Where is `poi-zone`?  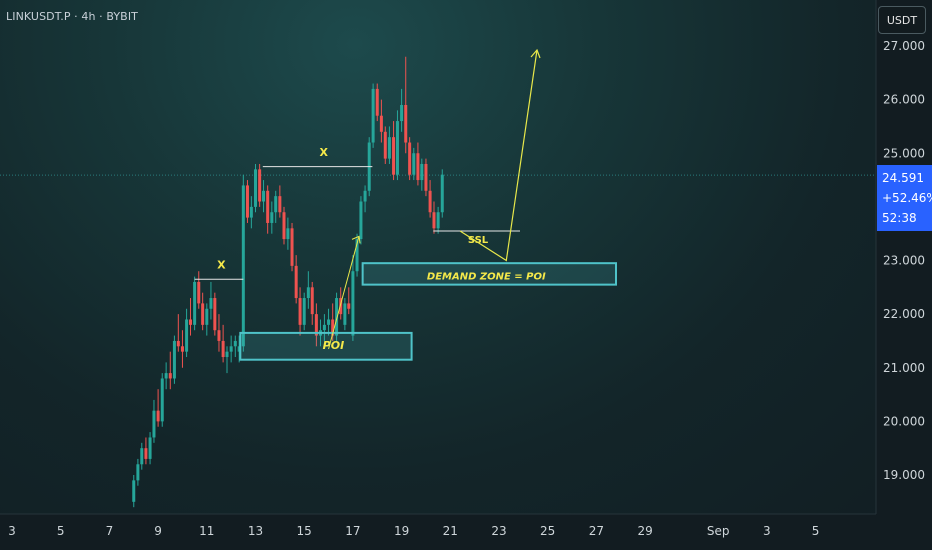
poi-zone is located at coordinates (326, 346).